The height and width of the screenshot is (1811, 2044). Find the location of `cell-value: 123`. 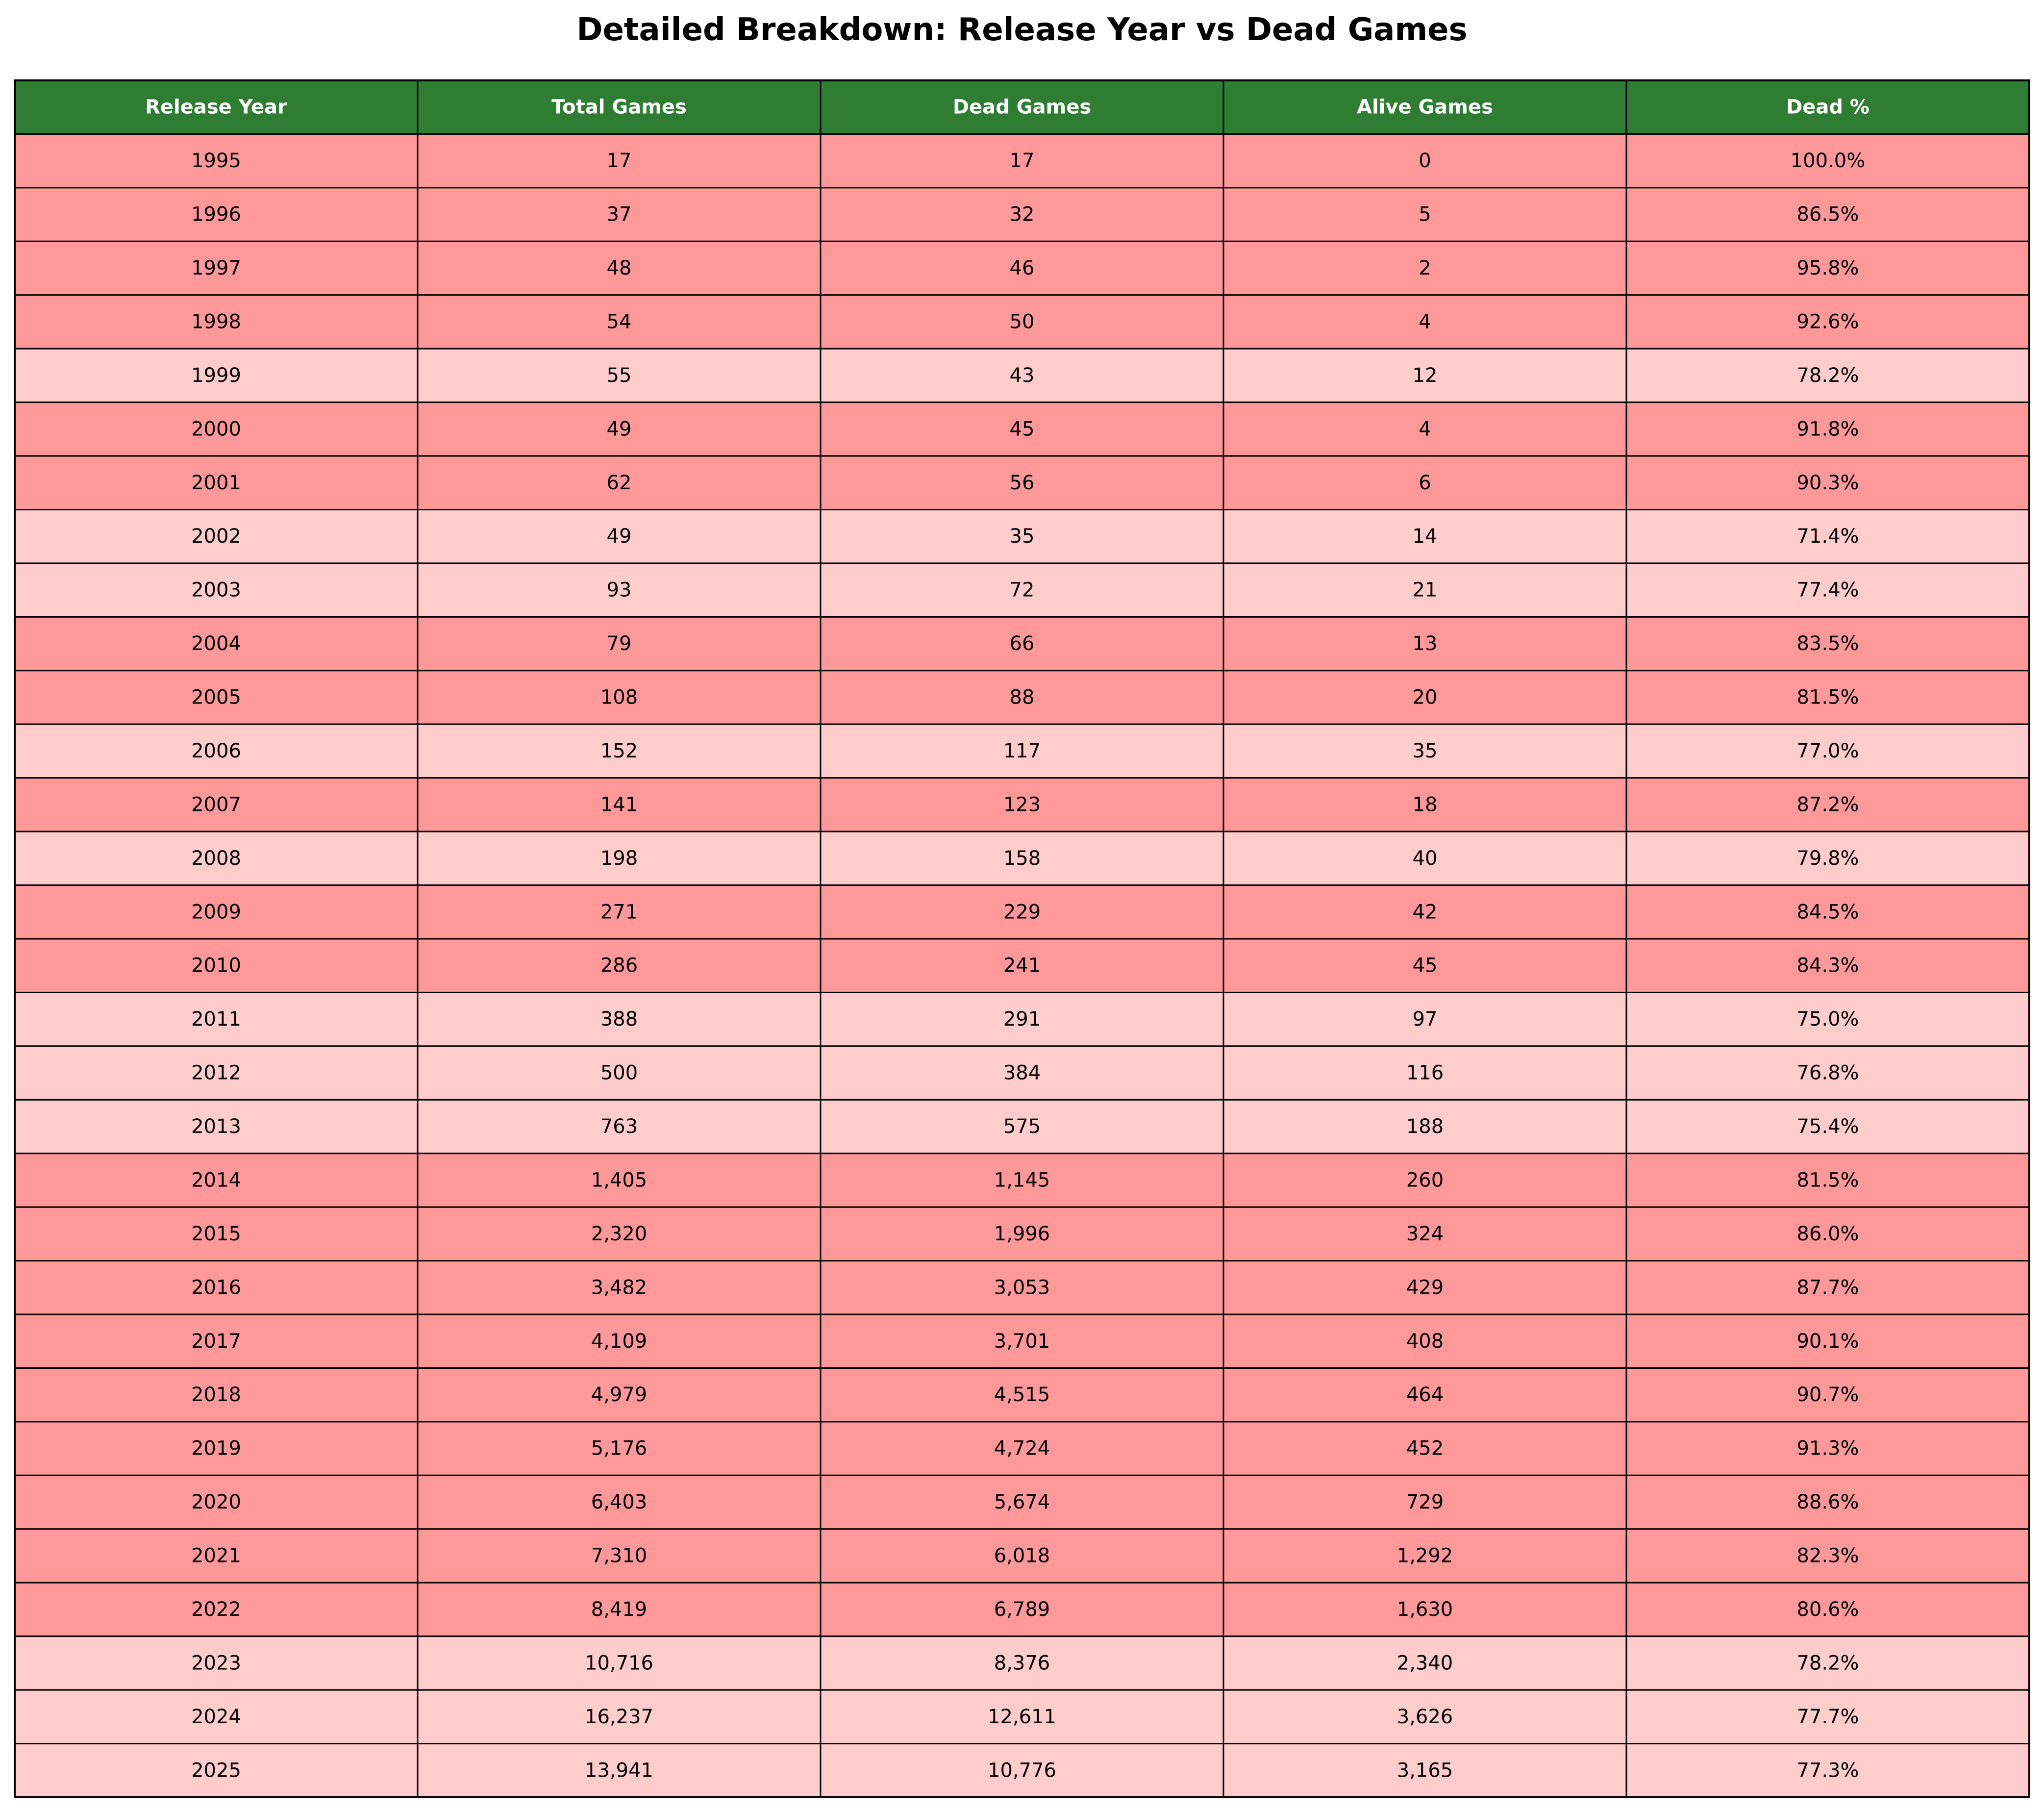

cell-value: 123 is located at coordinates (1022, 804).